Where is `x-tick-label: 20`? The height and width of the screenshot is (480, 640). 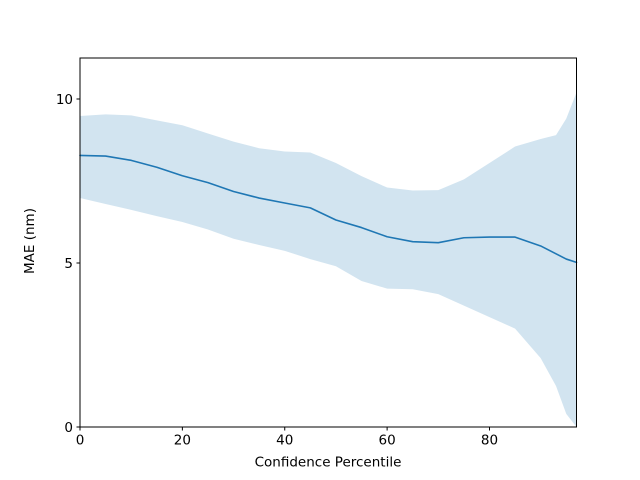
x-tick-label: 20 is located at coordinates (182, 441).